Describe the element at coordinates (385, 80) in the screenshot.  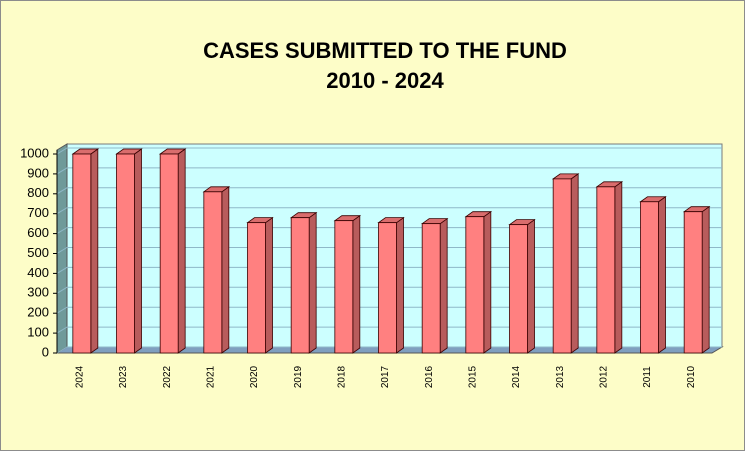
I see `chart-subtitle: 2010 - 2024` at that location.